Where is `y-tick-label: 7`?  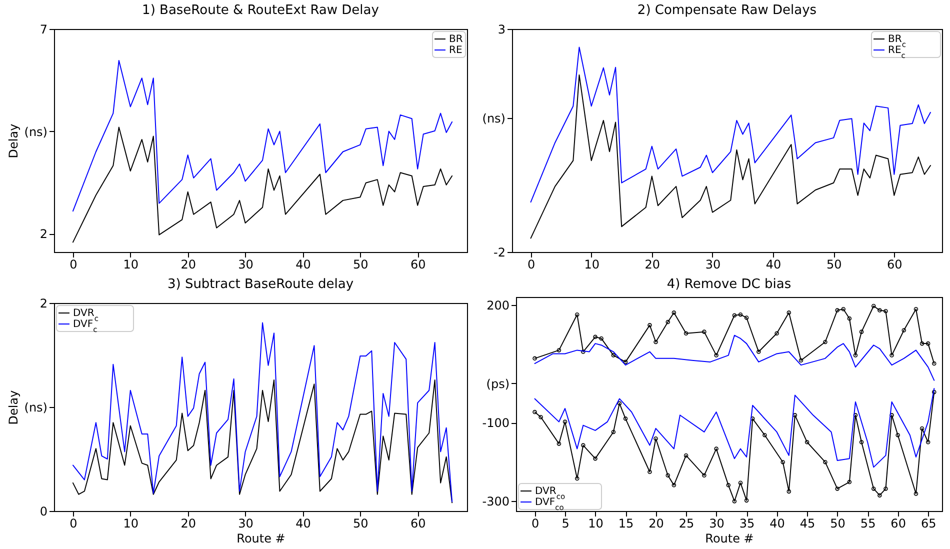
y-tick-label: 7 is located at coordinates (44, 29).